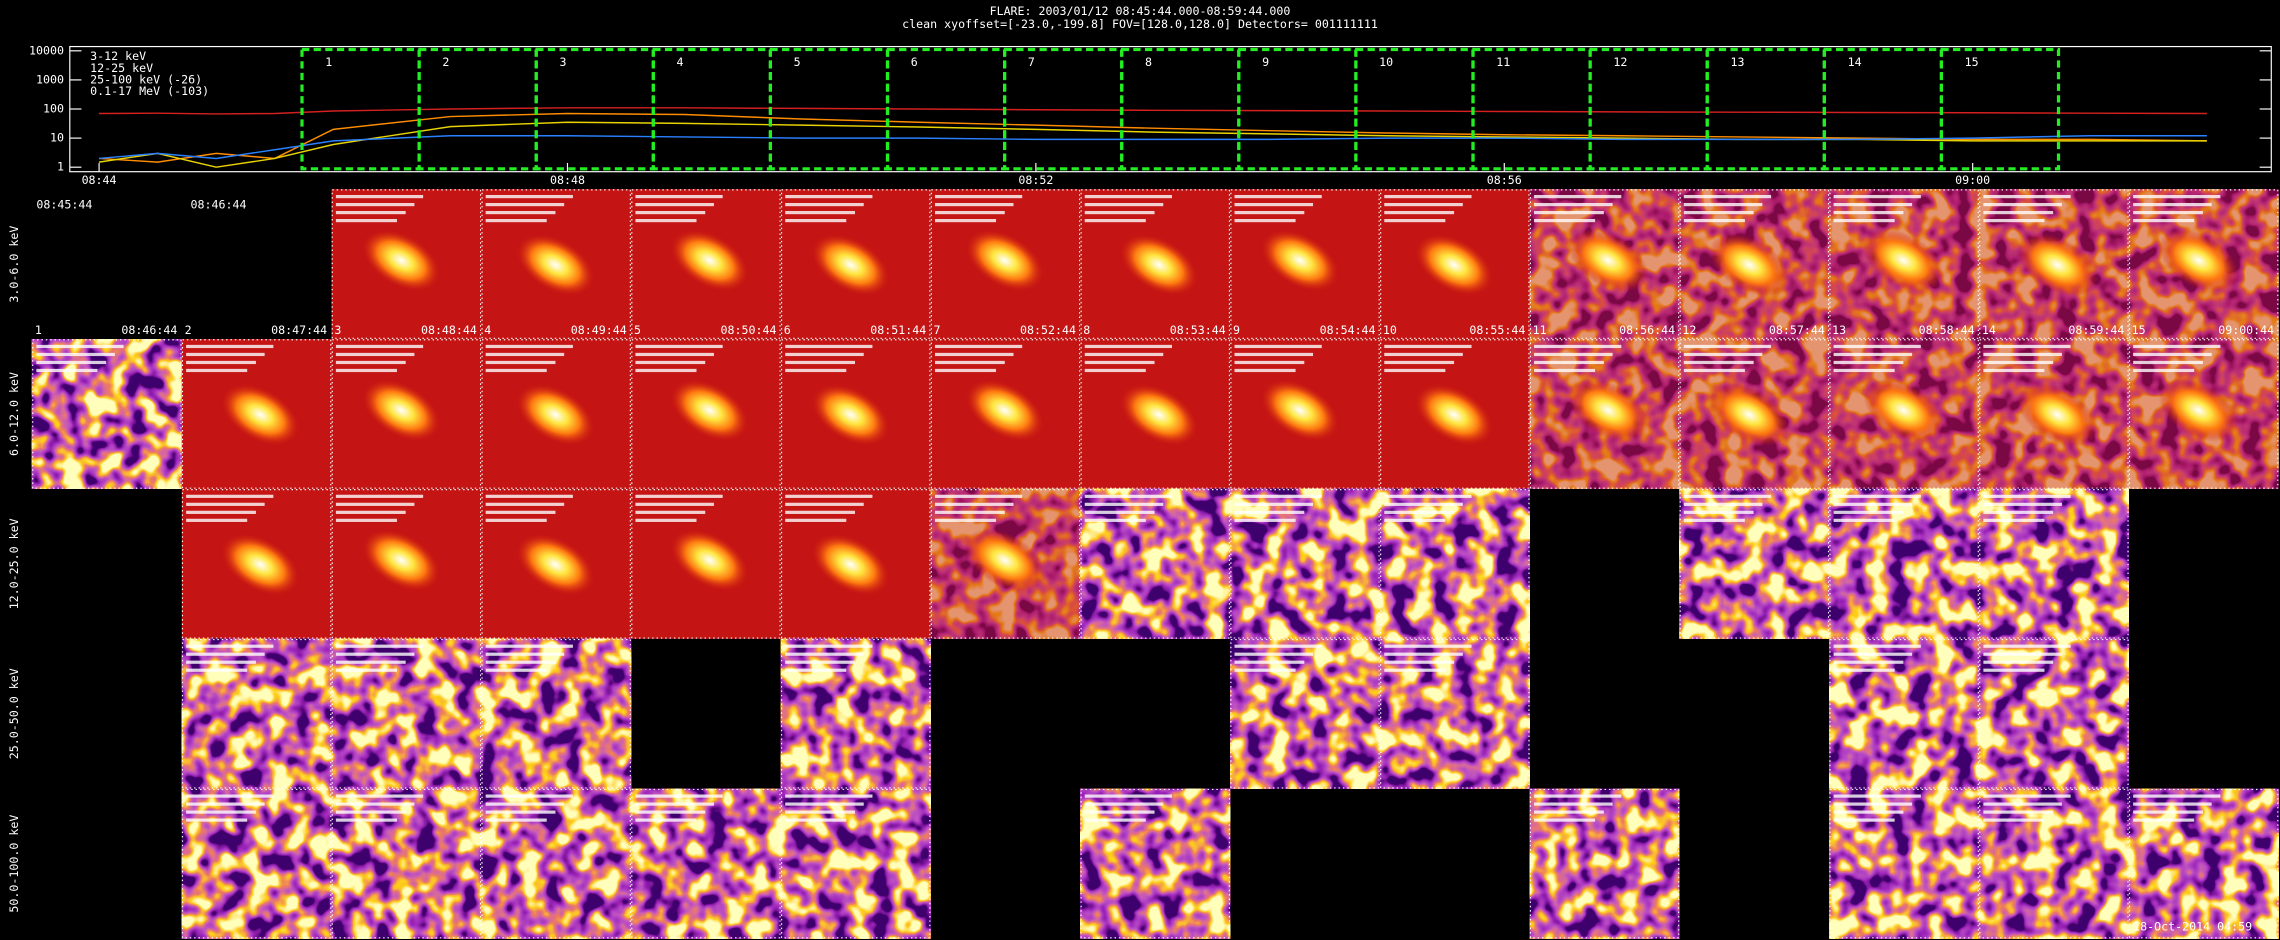 Image resolution: width=2280 pixels, height=940 pixels. Describe the element at coordinates (218, 205) in the screenshot. I see `start-time: 08:46:44` at that location.